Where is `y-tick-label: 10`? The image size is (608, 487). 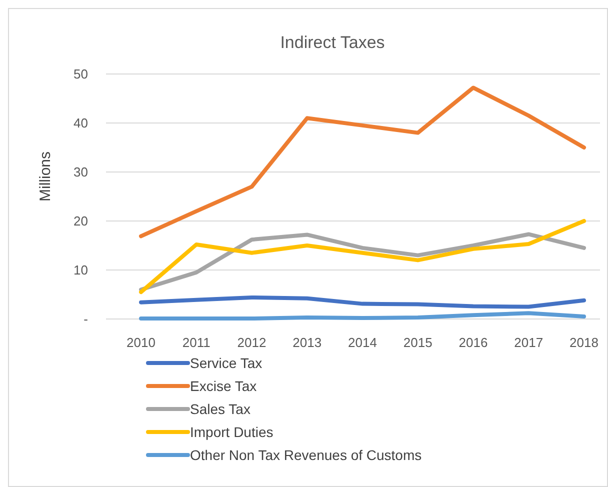 y-tick-label: 10 is located at coordinates (81, 270).